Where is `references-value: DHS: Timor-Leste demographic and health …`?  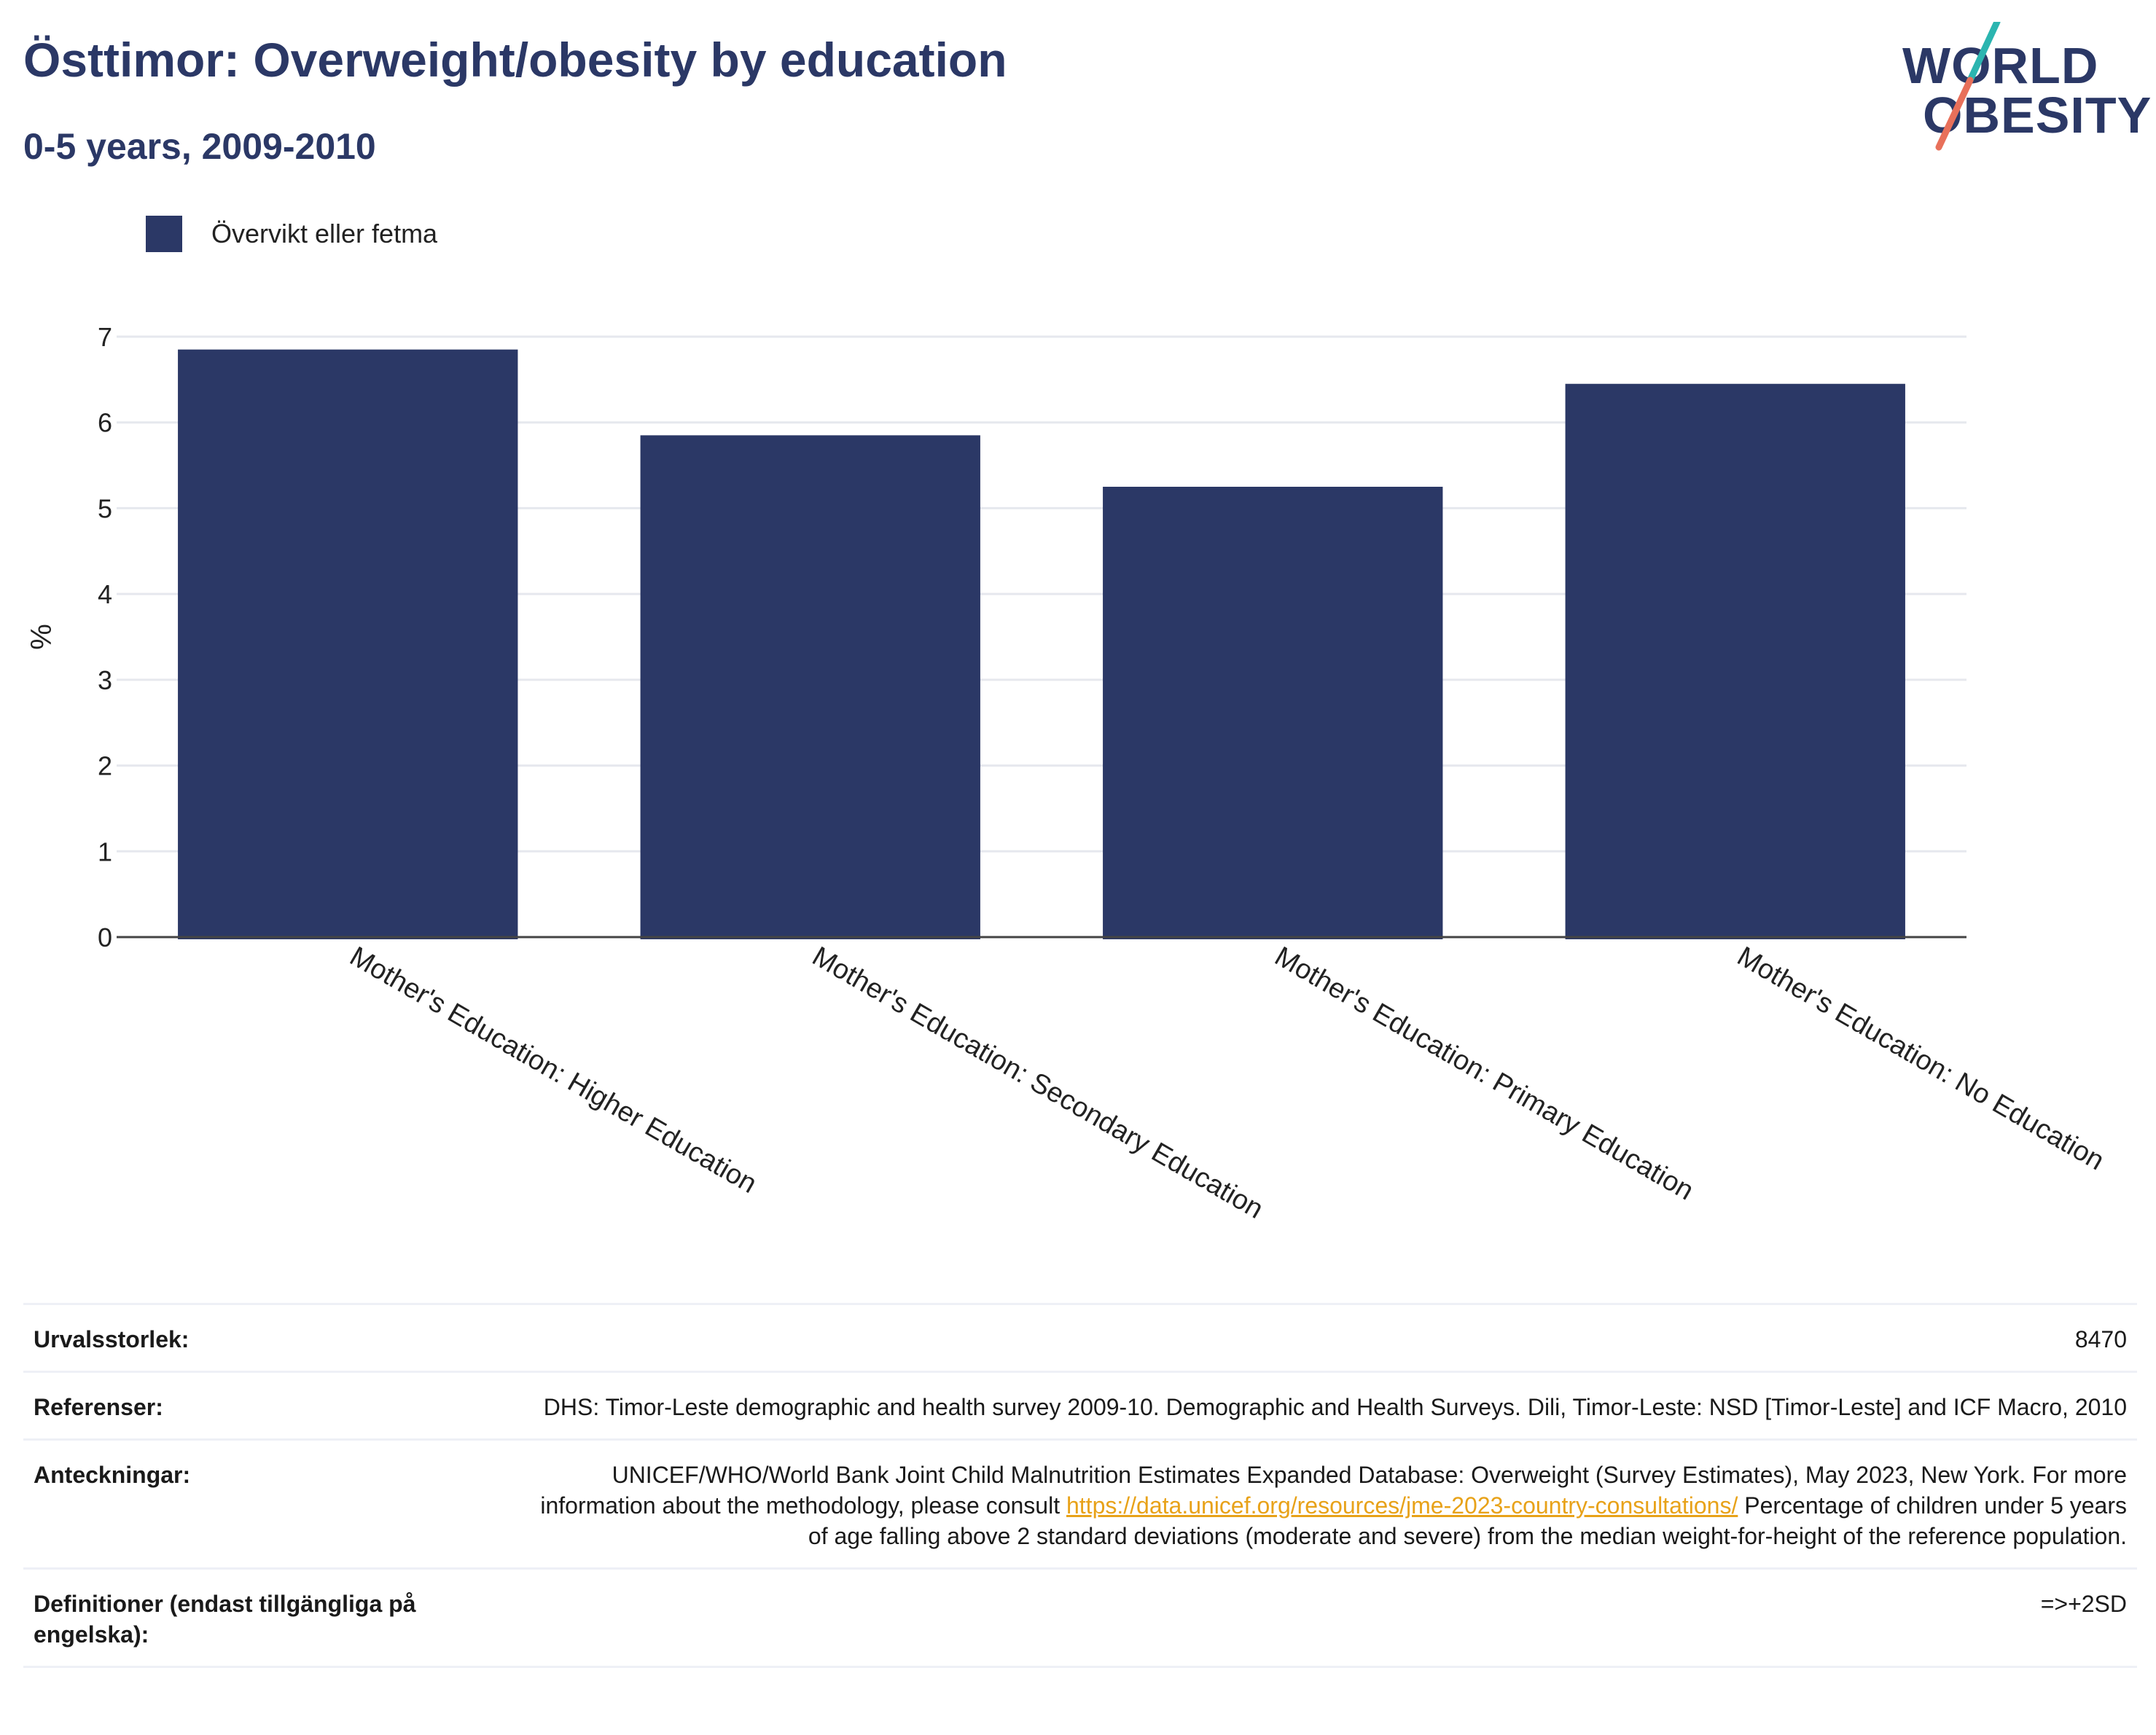 references-value: DHS: Timor-Leste demographic and health … is located at coordinates (1335, 1407).